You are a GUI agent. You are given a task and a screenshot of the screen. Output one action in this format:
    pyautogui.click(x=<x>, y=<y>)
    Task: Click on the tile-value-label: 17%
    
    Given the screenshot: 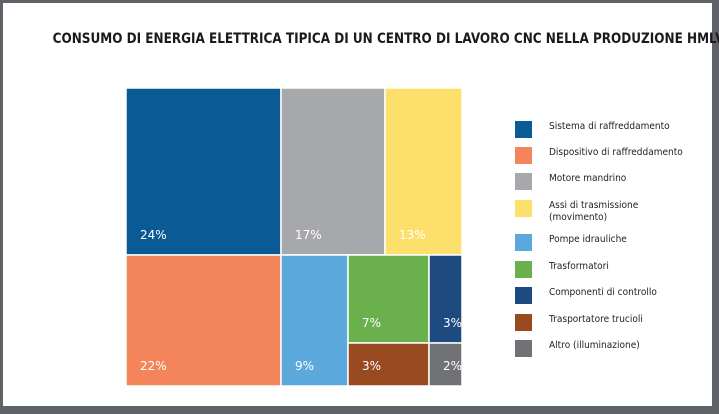 What is the action you would take?
    pyautogui.click(x=308, y=235)
    